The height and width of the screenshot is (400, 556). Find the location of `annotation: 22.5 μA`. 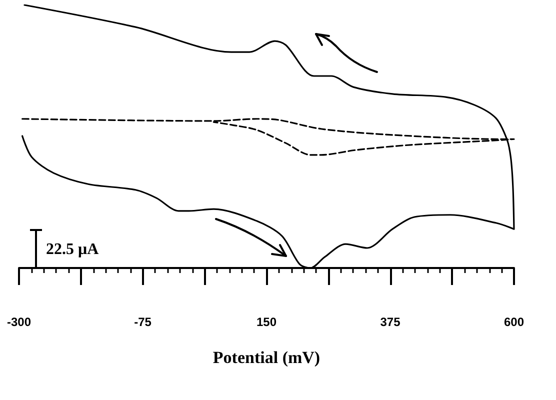

annotation: 22.5 μA is located at coordinates (73, 249).